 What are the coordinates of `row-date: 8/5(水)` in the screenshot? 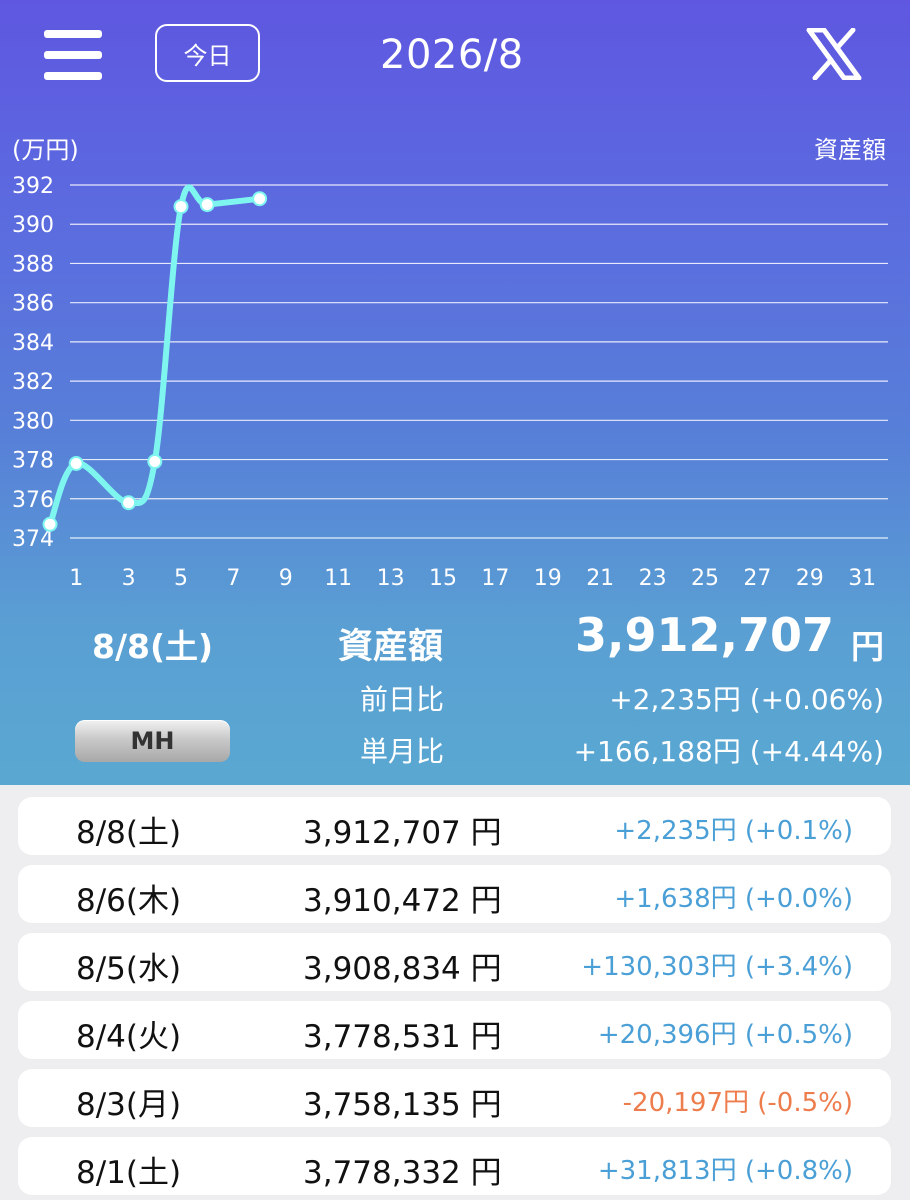 It's located at (129, 969).